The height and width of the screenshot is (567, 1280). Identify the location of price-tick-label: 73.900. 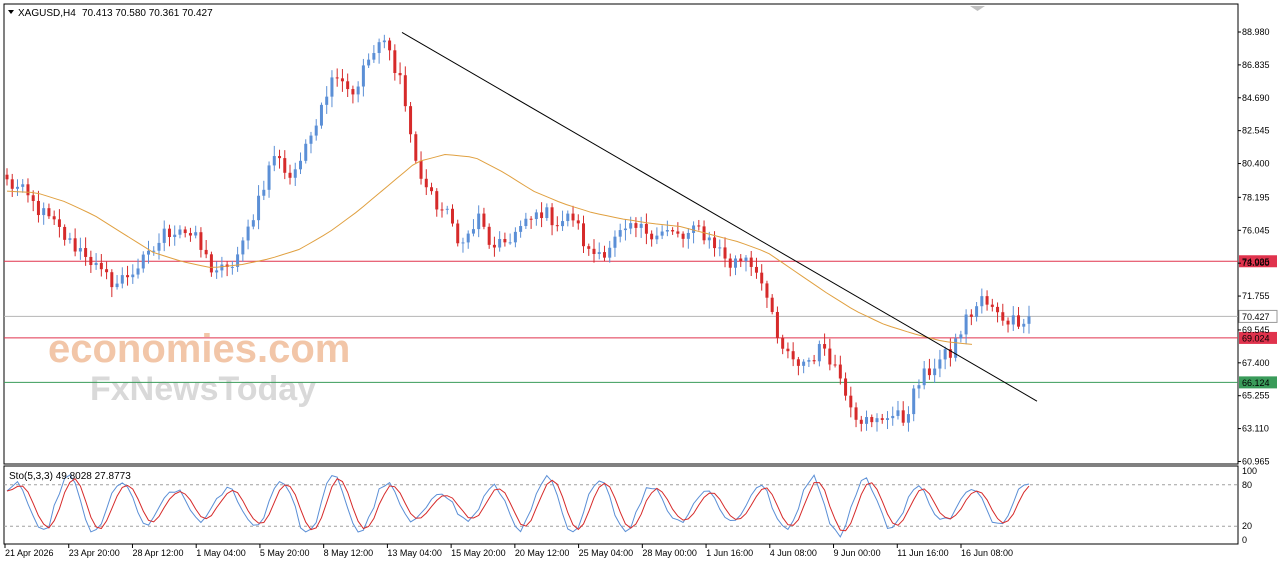
(1256, 263).